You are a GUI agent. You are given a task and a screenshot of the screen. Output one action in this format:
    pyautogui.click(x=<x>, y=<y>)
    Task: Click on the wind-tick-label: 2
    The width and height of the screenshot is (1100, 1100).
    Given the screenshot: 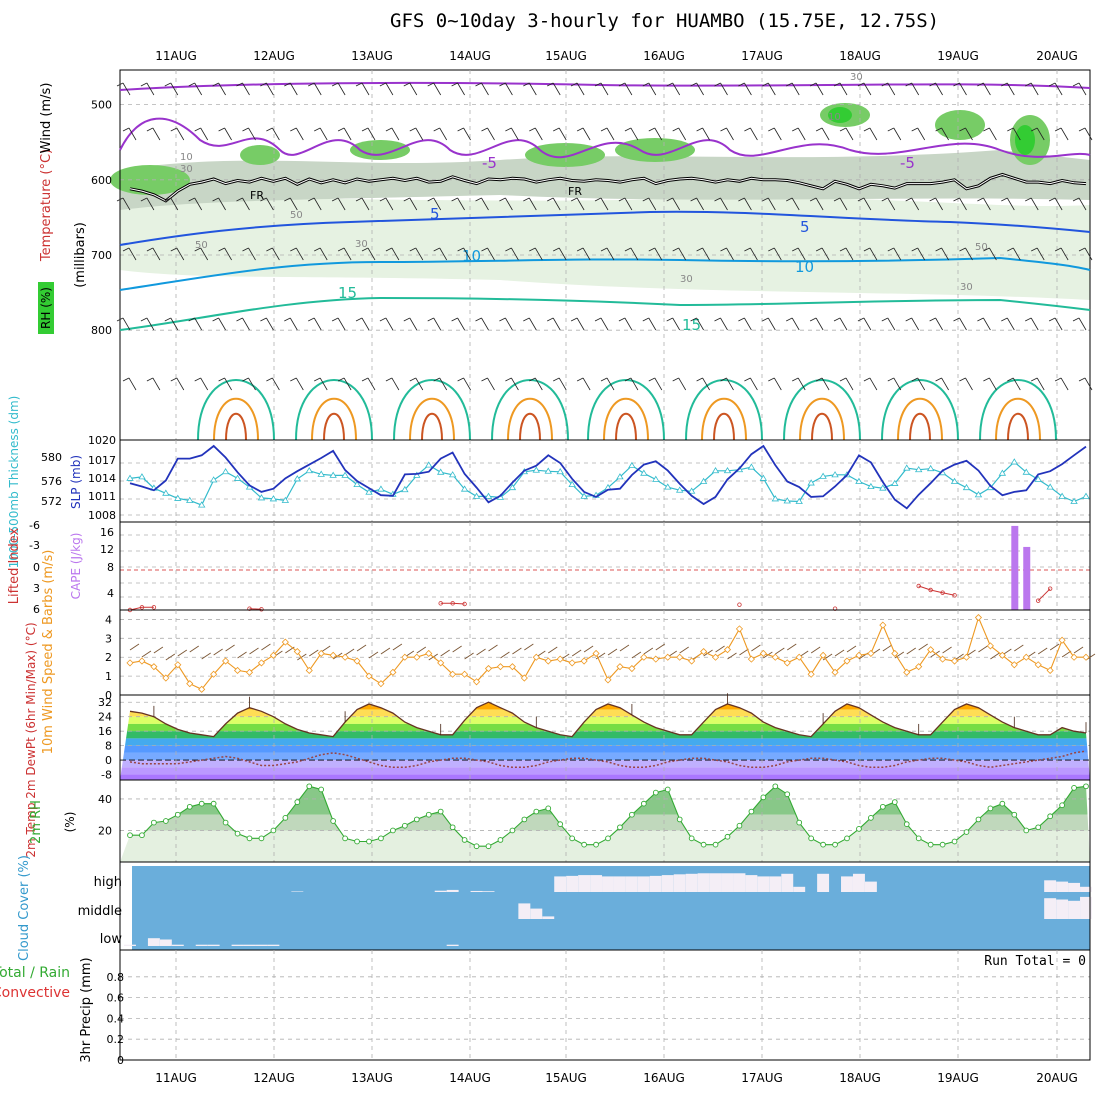 What is the action you would take?
    pyautogui.click(x=108, y=657)
    